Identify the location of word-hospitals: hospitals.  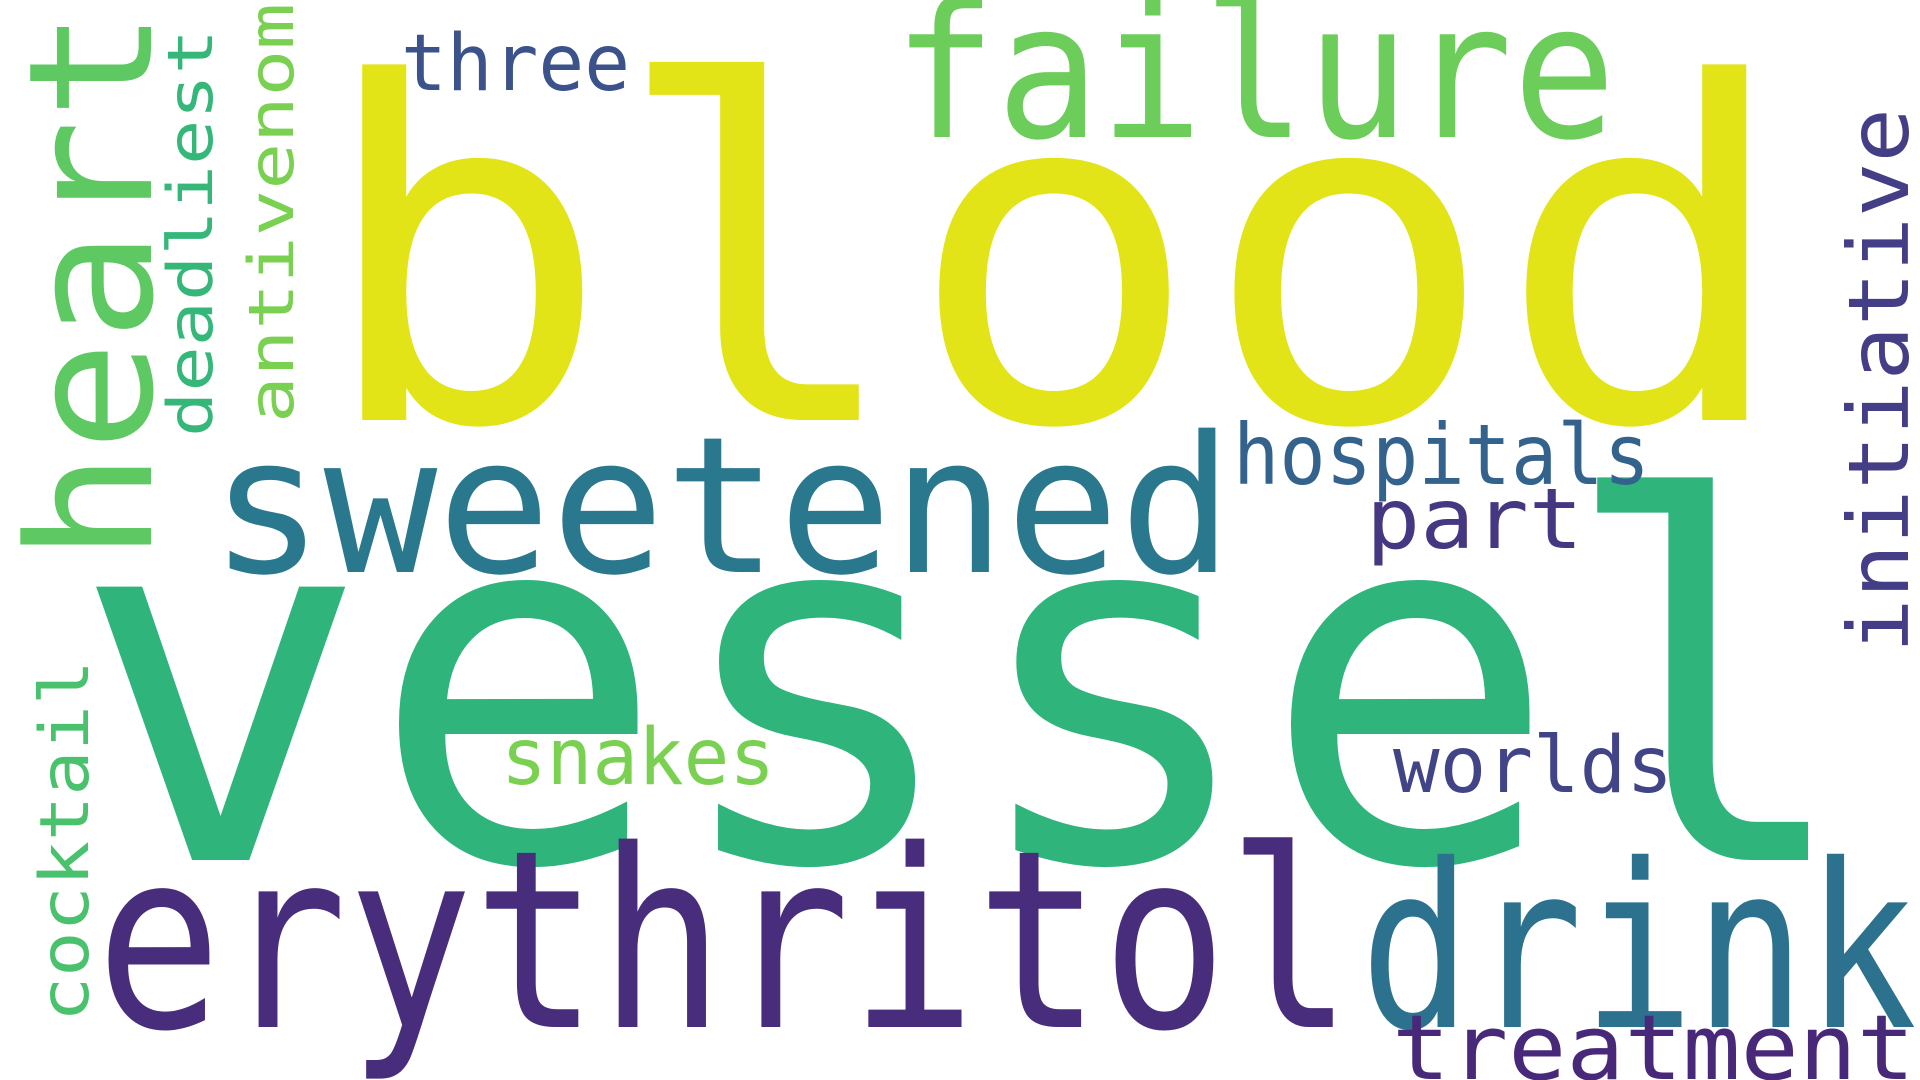
(1441, 455).